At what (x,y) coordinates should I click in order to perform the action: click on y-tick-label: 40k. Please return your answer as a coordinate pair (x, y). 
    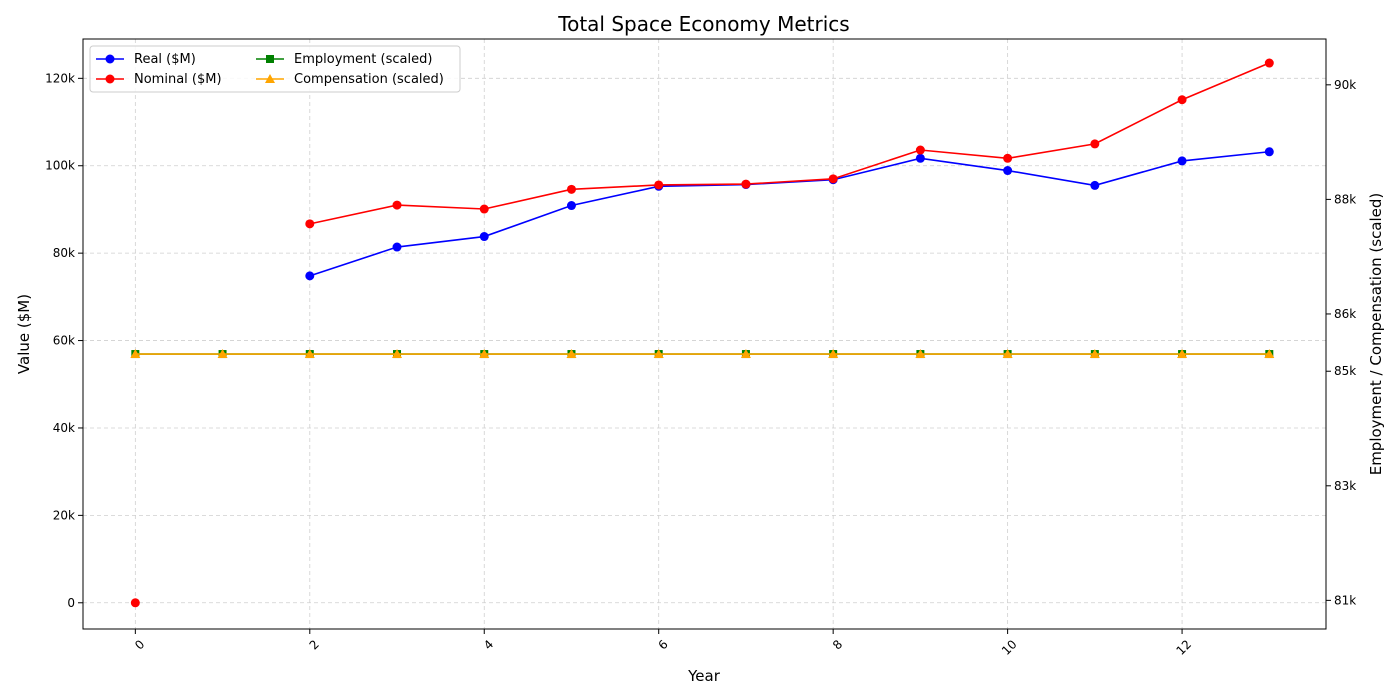
    Looking at the image, I should click on (64, 428).